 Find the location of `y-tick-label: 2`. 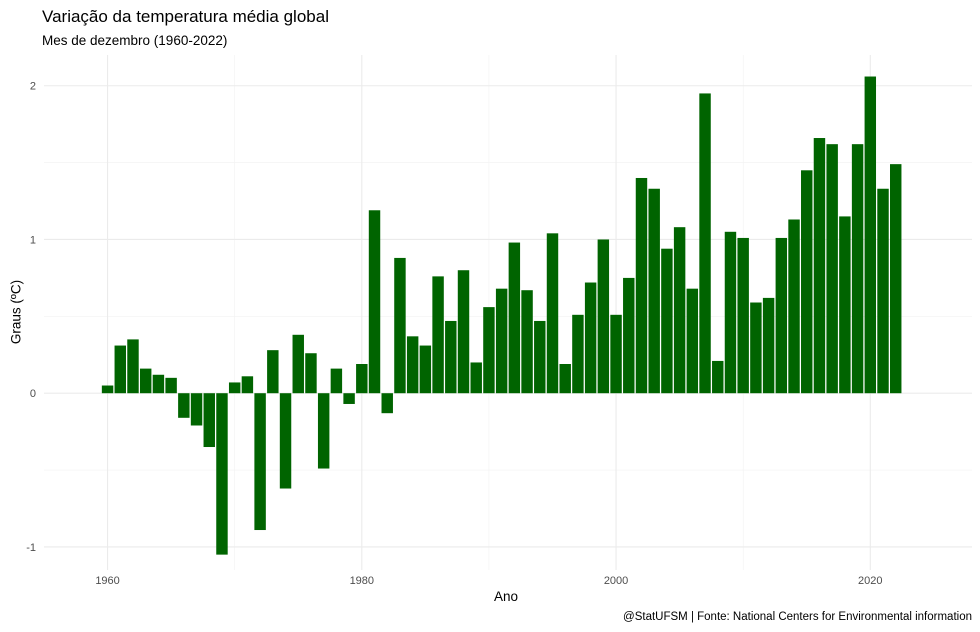

y-tick-label: 2 is located at coordinates (33, 87).